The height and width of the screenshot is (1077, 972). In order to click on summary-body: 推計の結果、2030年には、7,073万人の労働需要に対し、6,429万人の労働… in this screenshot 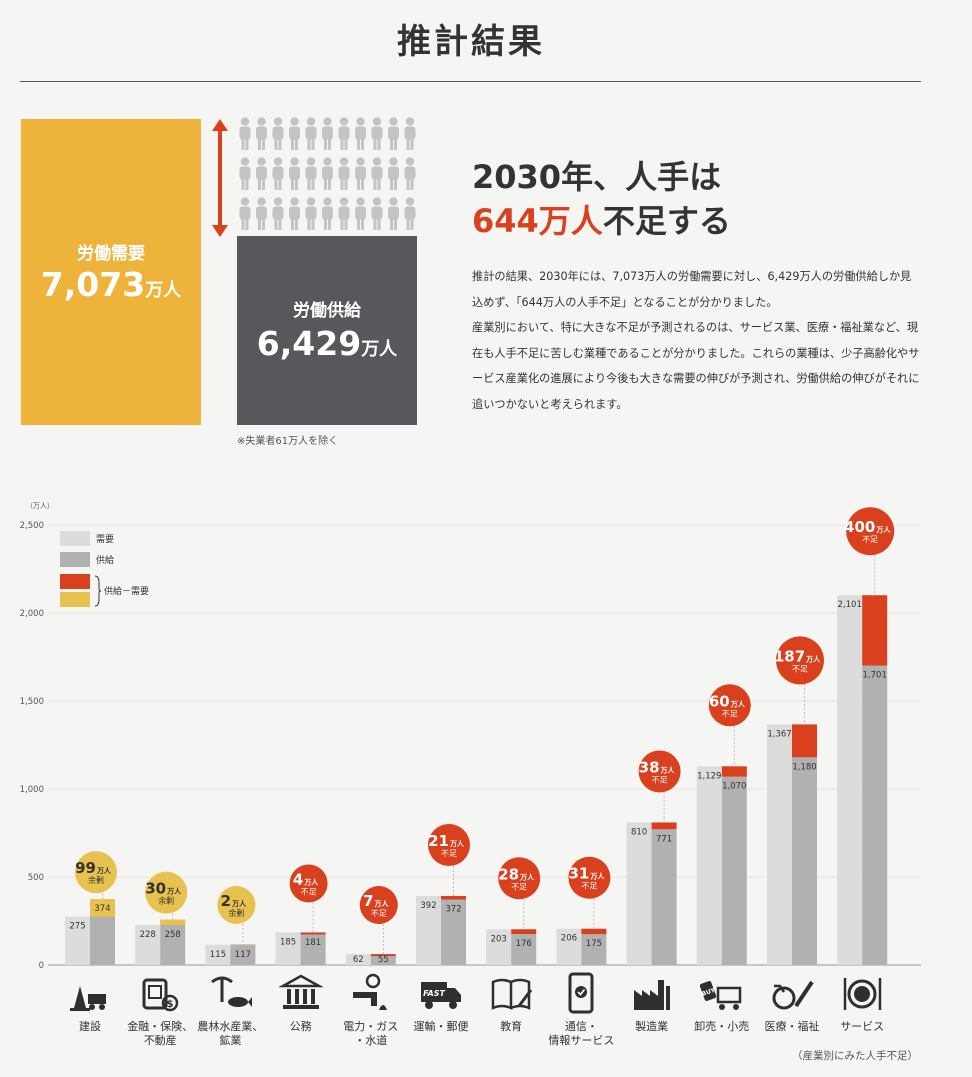, I will do `click(696, 340)`.